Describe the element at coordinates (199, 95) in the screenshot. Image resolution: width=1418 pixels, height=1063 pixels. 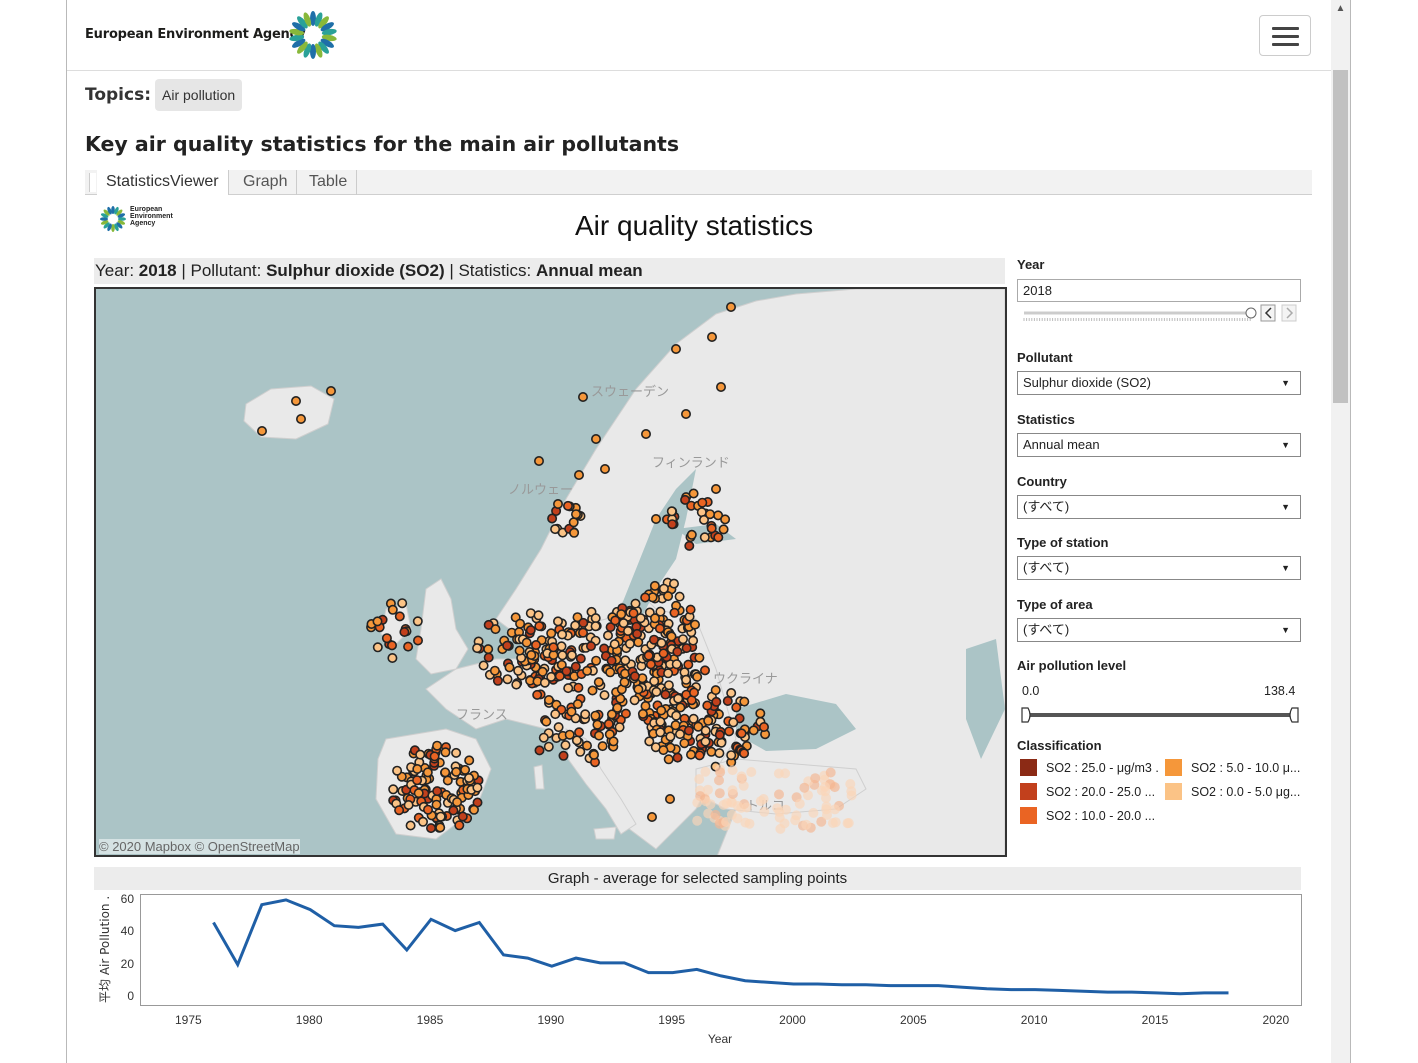
I see `topic-chip-air-pollution: Air pollution` at that location.